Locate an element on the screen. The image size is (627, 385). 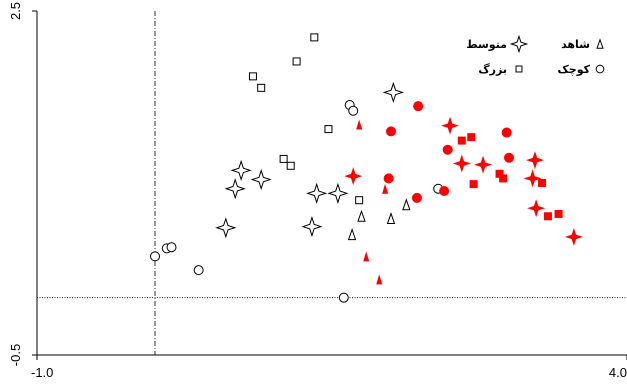
legend-marker-star4 is located at coordinates (518, 43).